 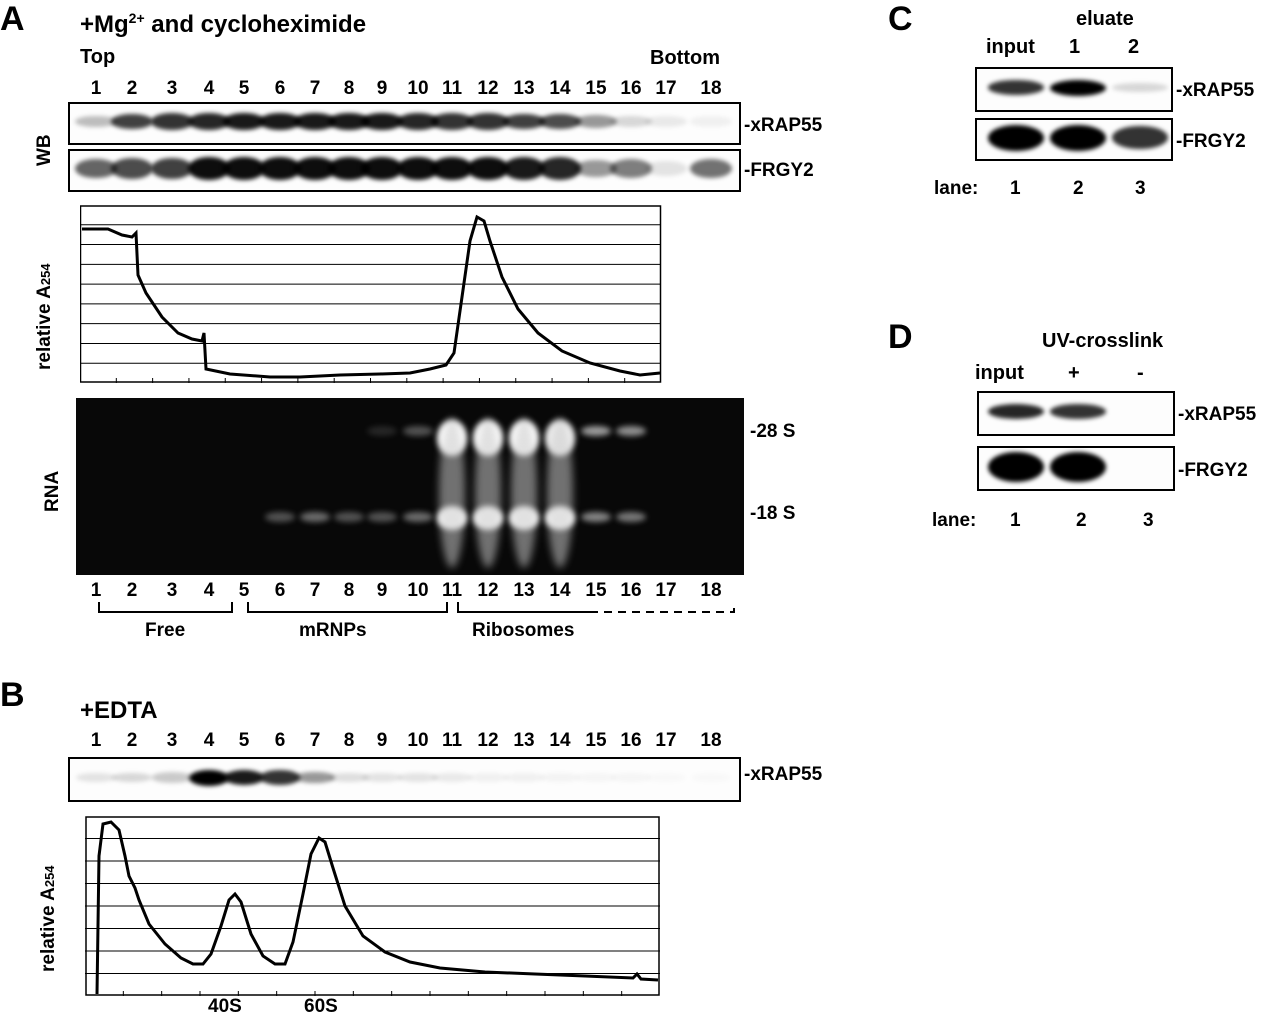 I want to click on profile-ticks-b, so click(x=372, y=993).